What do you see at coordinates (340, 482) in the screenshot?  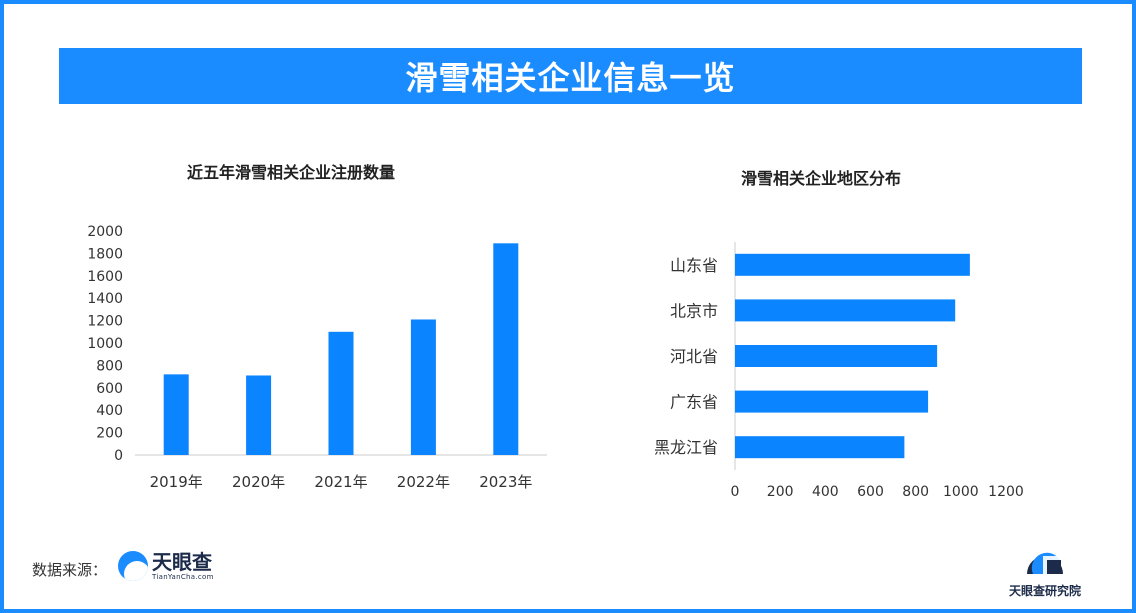 I see `x-tick-label: 2021年` at bounding box center [340, 482].